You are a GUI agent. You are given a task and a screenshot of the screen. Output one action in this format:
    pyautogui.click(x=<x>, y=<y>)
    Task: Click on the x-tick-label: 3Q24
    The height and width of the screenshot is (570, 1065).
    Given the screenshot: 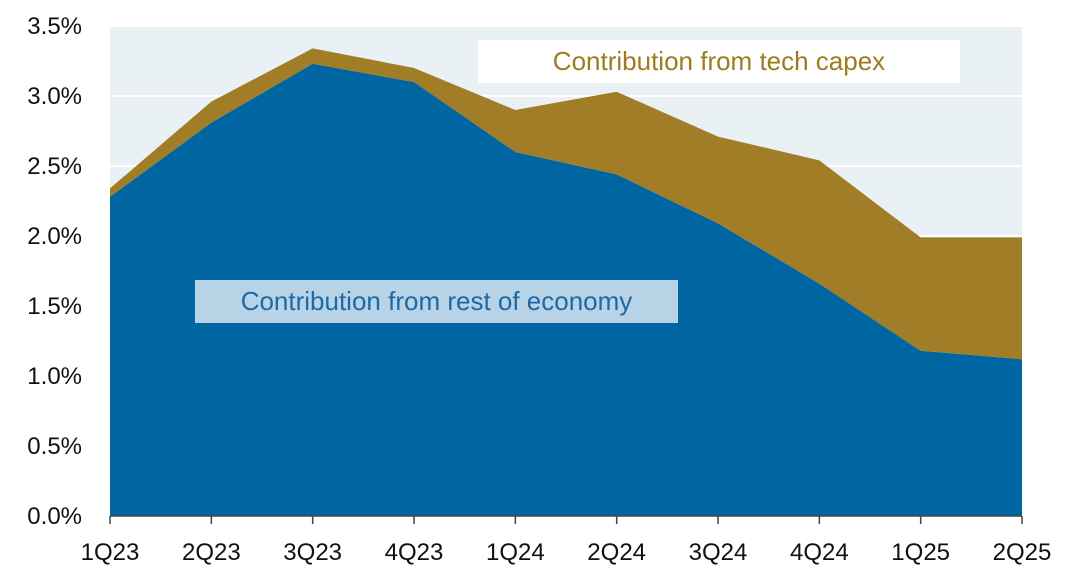 What is the action you would take?
    pyautogui.click(x=718, y=552)
    